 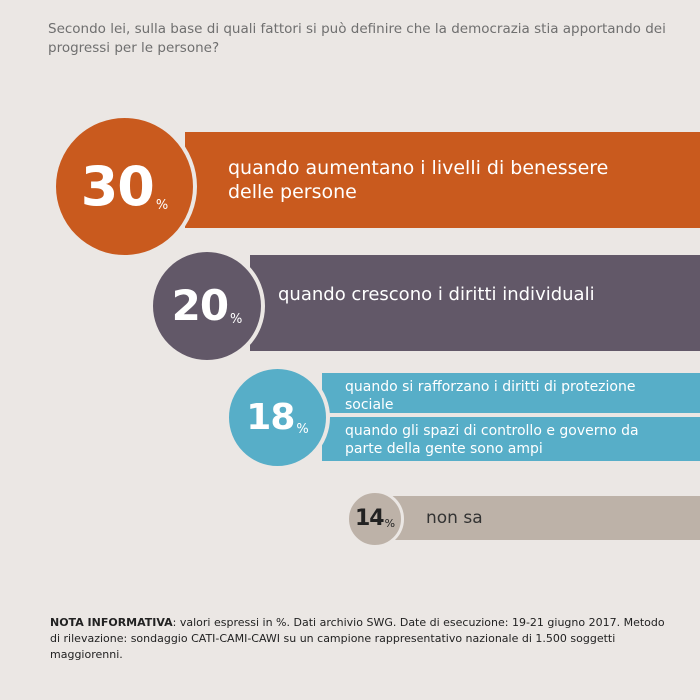 What do you see at coordinates (454, 518) in the screenshot?
I see `category-label-non-sa: non sa` at bounding box center [454, 518].